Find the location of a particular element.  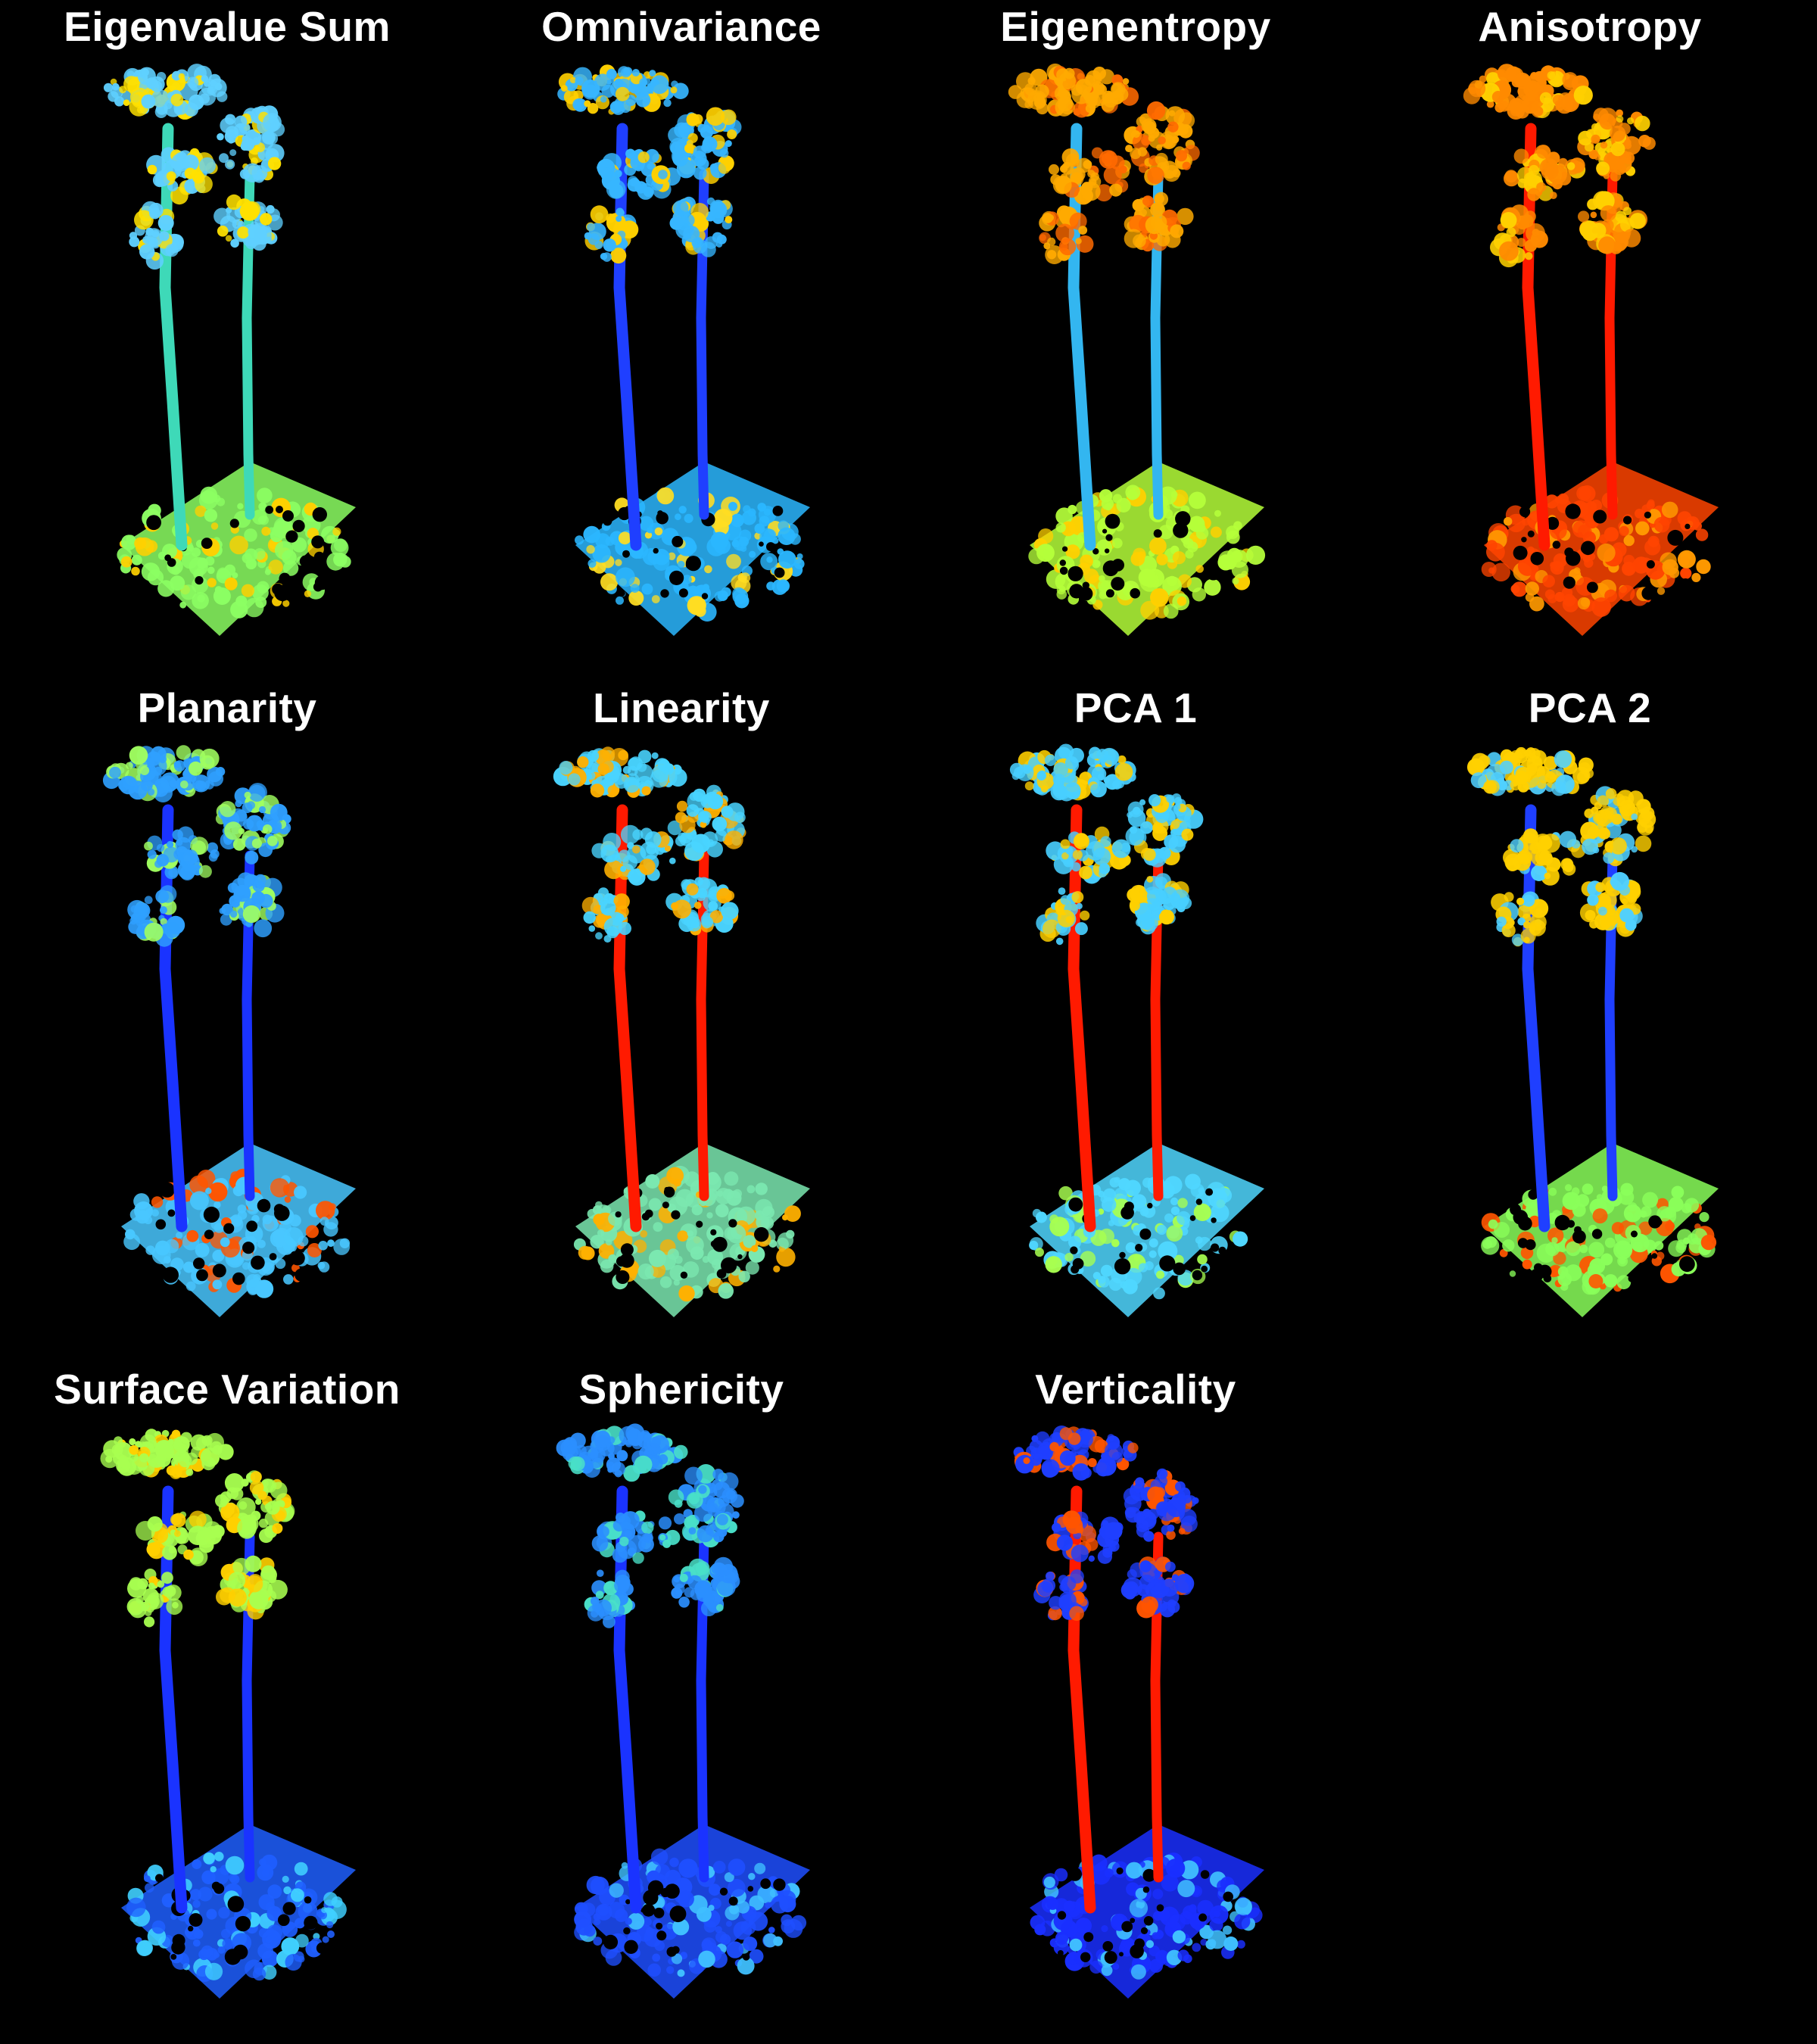

panel-eigenvalue-sum: Eigenvalue Sum is located at coordinates (227, 340).